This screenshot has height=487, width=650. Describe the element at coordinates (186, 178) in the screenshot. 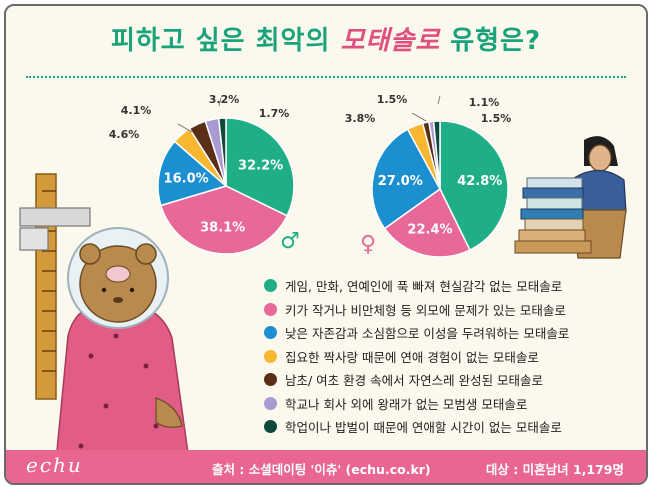

I see `pie-label-male-3: 16.0%` at that location.